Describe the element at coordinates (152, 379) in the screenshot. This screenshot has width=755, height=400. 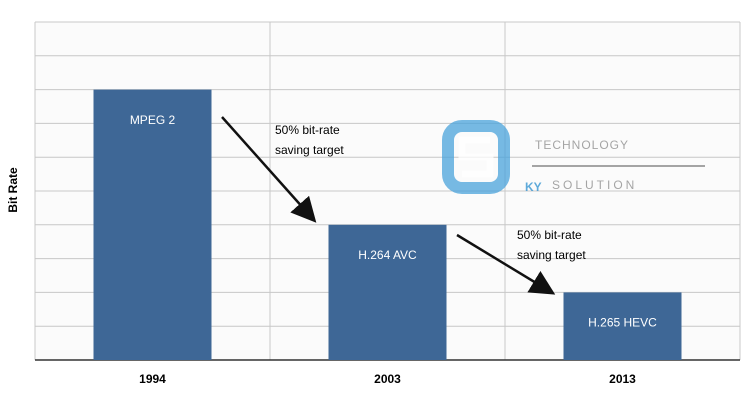
I see `x-tick-label: 1994` at that location.